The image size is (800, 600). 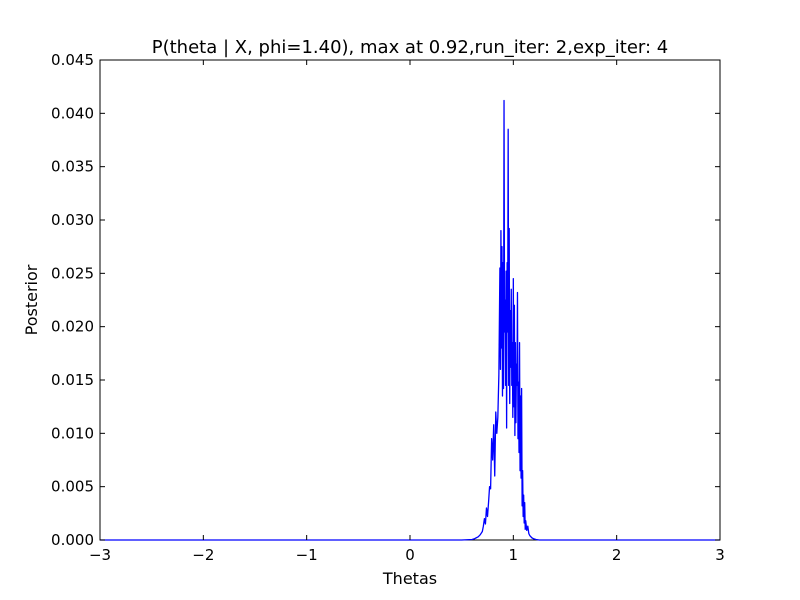 What do you see at coordinates (410, 555) in the screenshot?
I see `x-tick-label: 0` at bounding box center [410, 555].